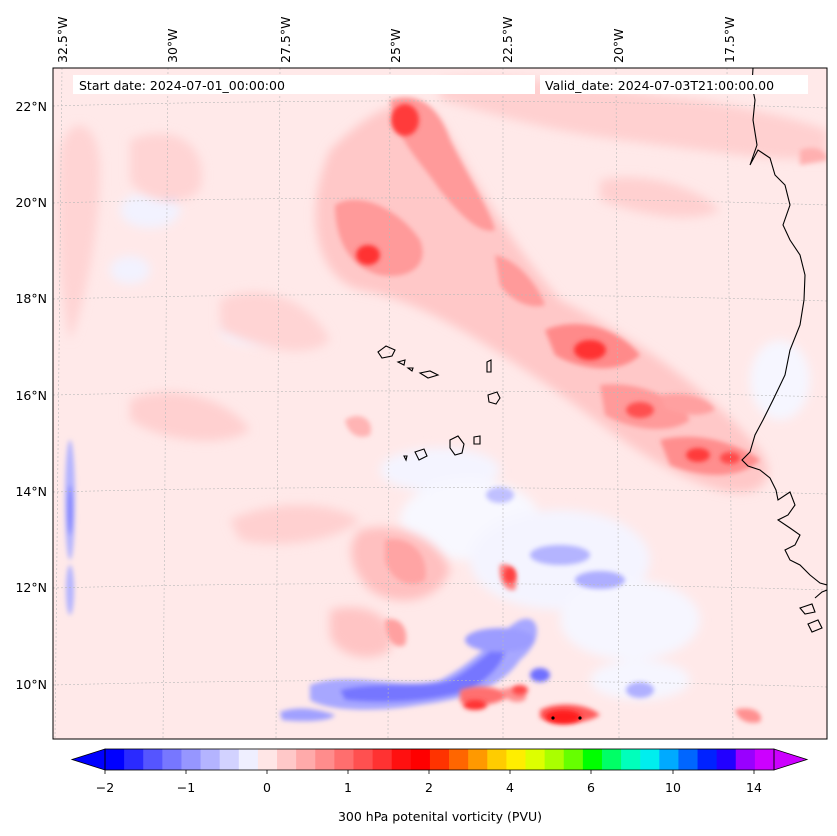  What do you see at coordinates (105, 787) in the screenshot?
I see `colorbar-tick-label: −2` at bounding box center [105, 787].